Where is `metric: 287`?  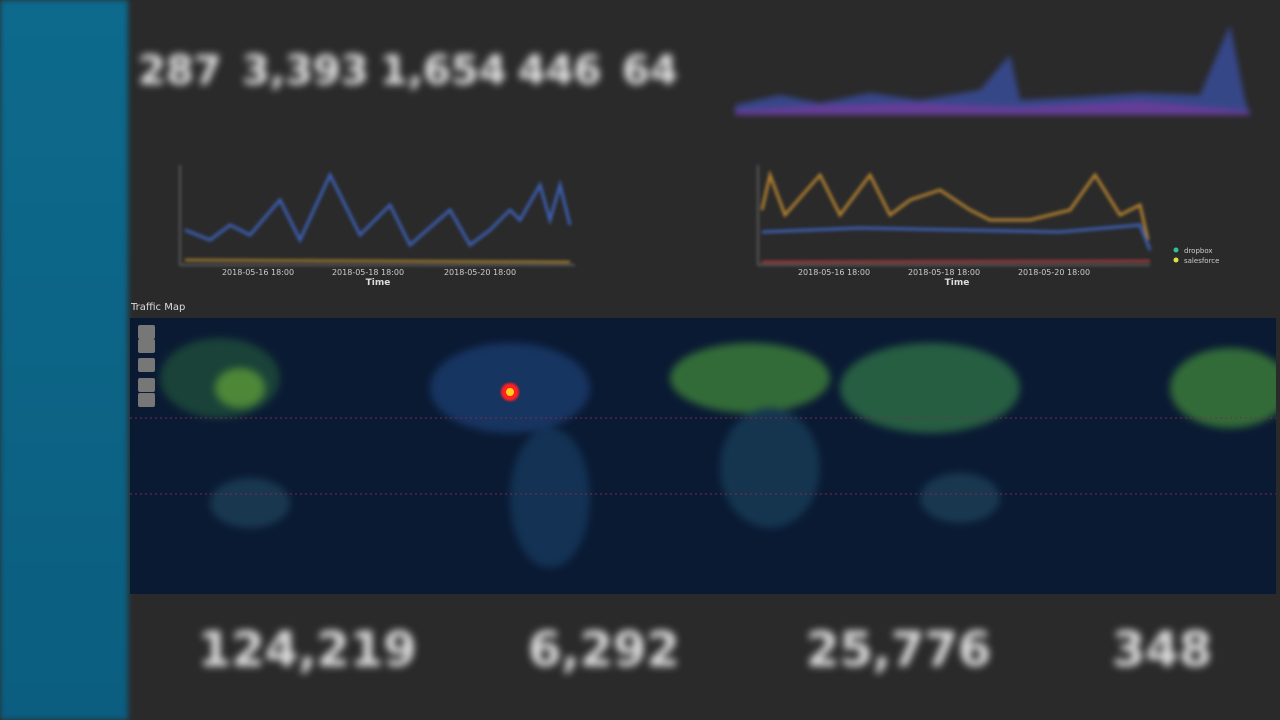 metric: 287 is located at coordinates (180, 71).